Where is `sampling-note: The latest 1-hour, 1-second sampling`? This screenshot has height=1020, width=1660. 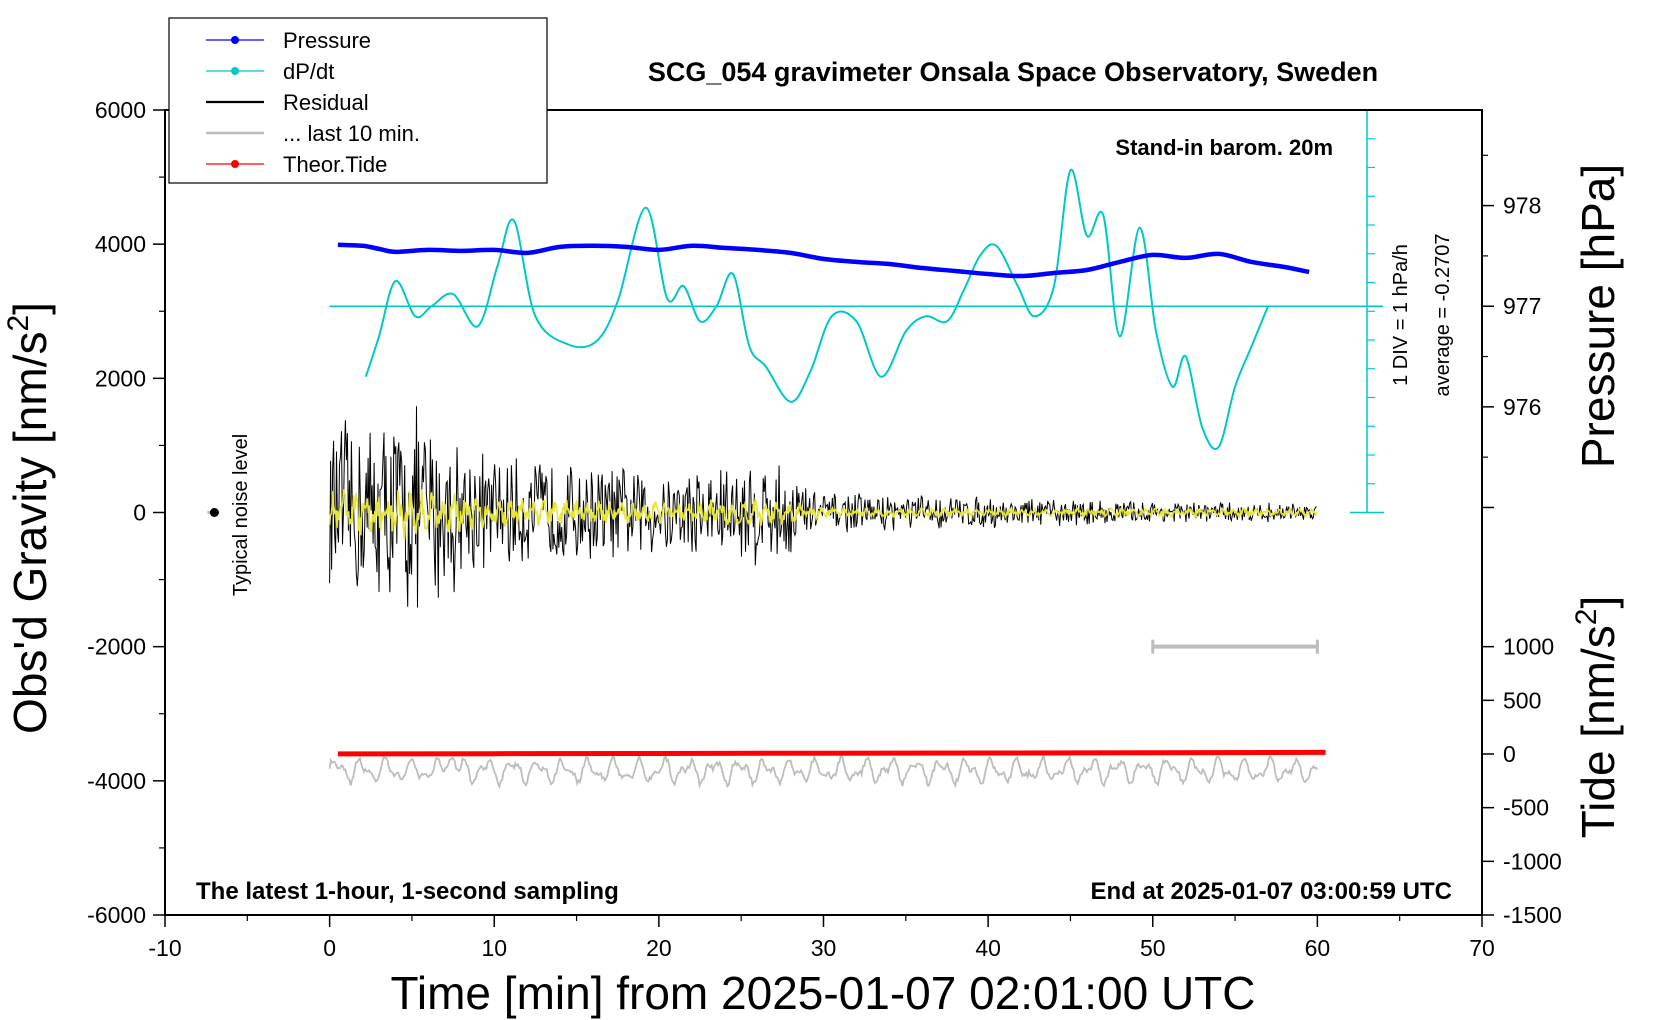 sampling-note: The latest 1-hour, 1-second sampling is located at coordinates (407, 891).